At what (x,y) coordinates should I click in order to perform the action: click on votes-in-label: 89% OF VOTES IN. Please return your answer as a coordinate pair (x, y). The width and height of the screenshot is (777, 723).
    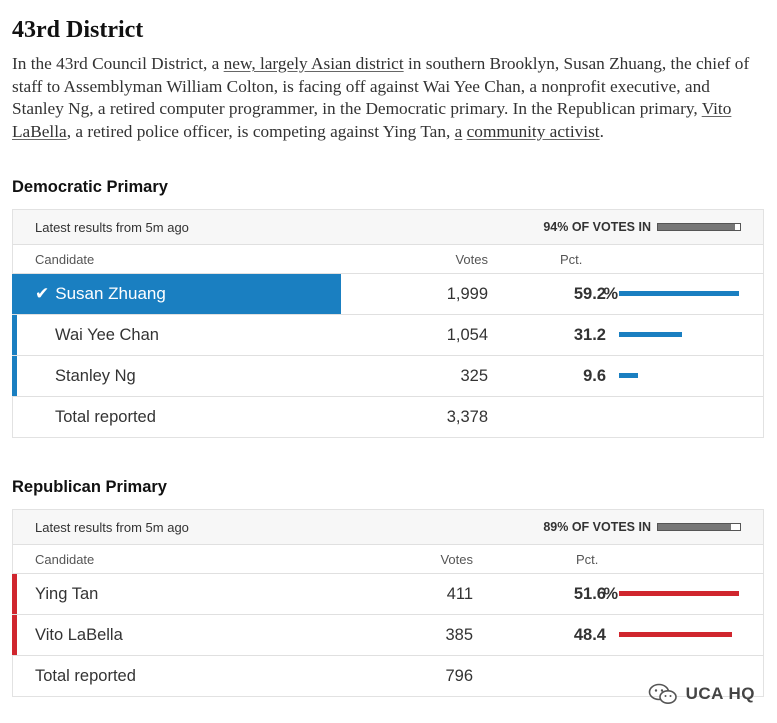
    Looking at the image, I should click on (597, 527).